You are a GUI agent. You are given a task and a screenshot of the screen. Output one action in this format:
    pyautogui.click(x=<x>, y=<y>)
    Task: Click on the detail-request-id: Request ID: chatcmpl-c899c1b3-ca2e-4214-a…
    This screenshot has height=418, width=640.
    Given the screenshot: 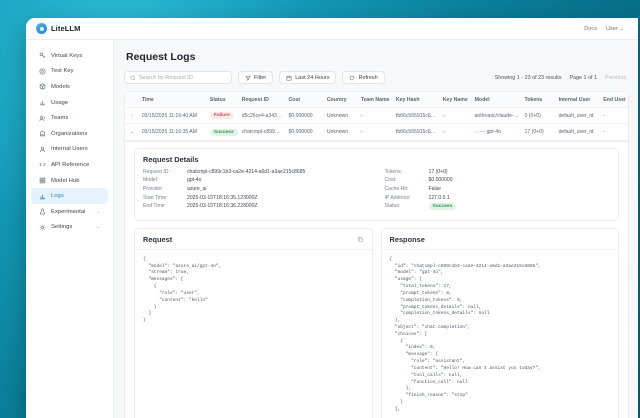 What is the action you would take?
    pyautogui.click(x=224, y=171)
    